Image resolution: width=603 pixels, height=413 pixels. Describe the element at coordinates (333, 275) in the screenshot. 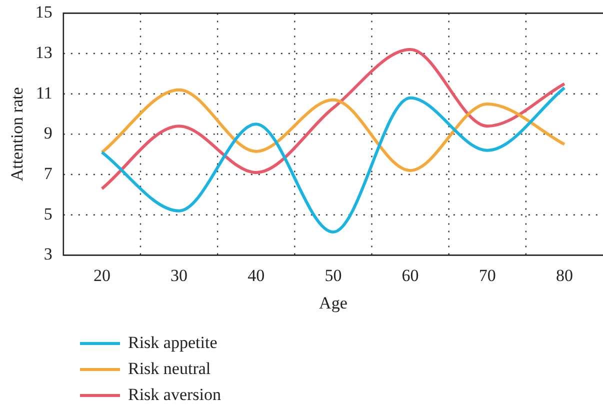

I see `x-tick-label: 50` at that location.